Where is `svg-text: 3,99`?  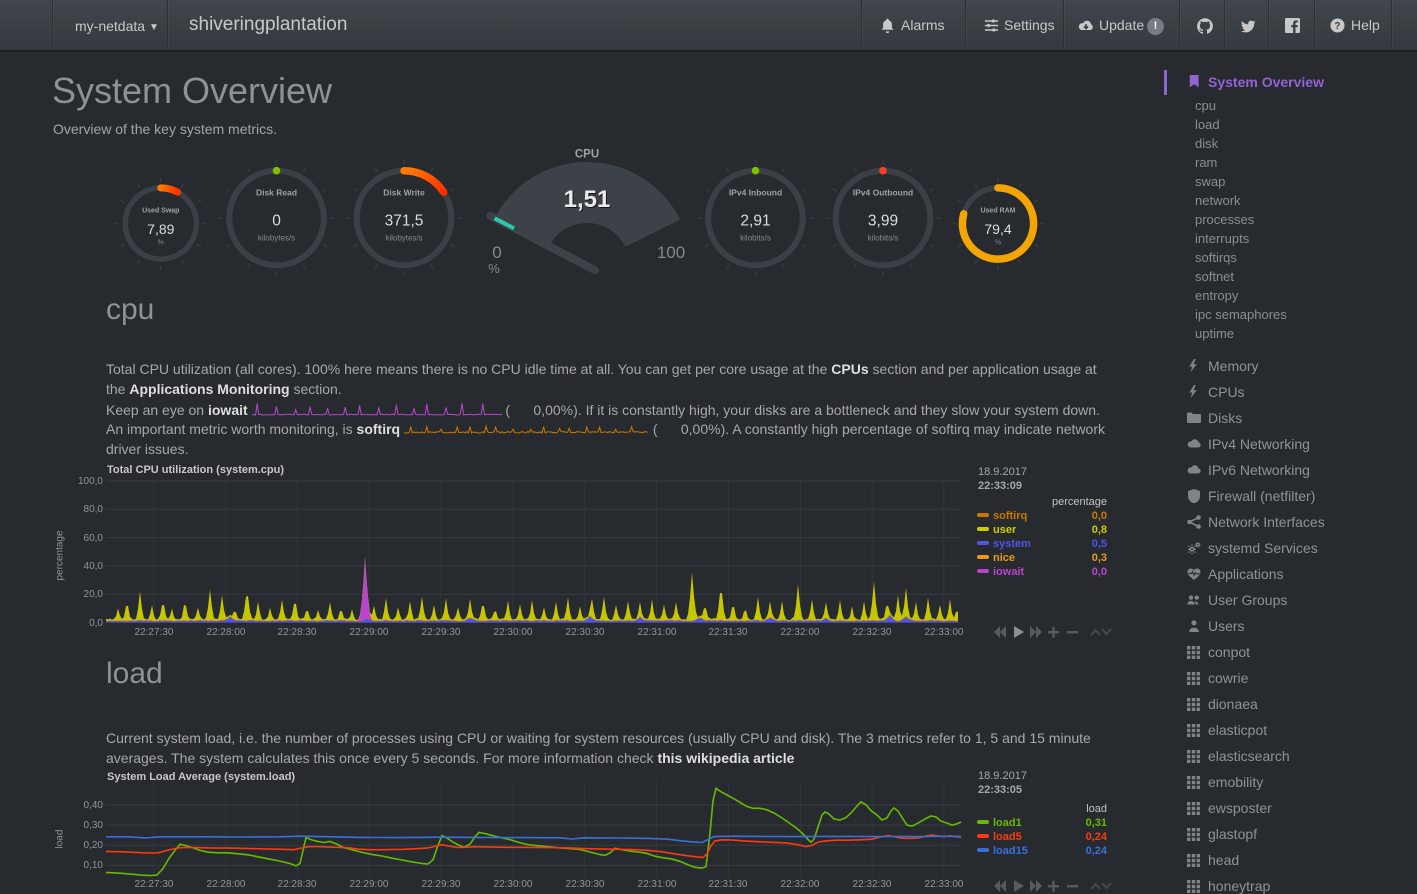
svg-text: 3,99 is located at coordinates (883, 220).